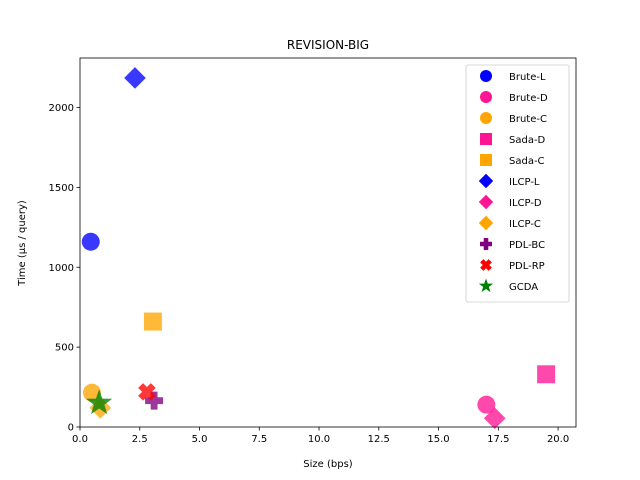 This screenshot has width=640, height=480. What do you see at coordinates (524, 182) in the screenshot?
I see `legend-label: ILCP-L` at bounding box center [524, 182].